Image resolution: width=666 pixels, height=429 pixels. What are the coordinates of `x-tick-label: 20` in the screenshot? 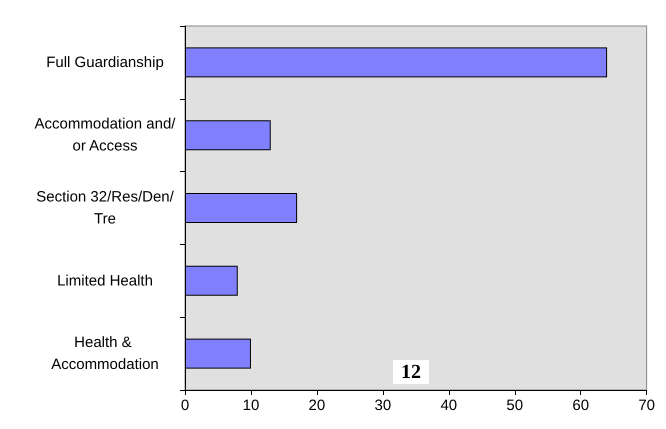 It's located at (317, 405).